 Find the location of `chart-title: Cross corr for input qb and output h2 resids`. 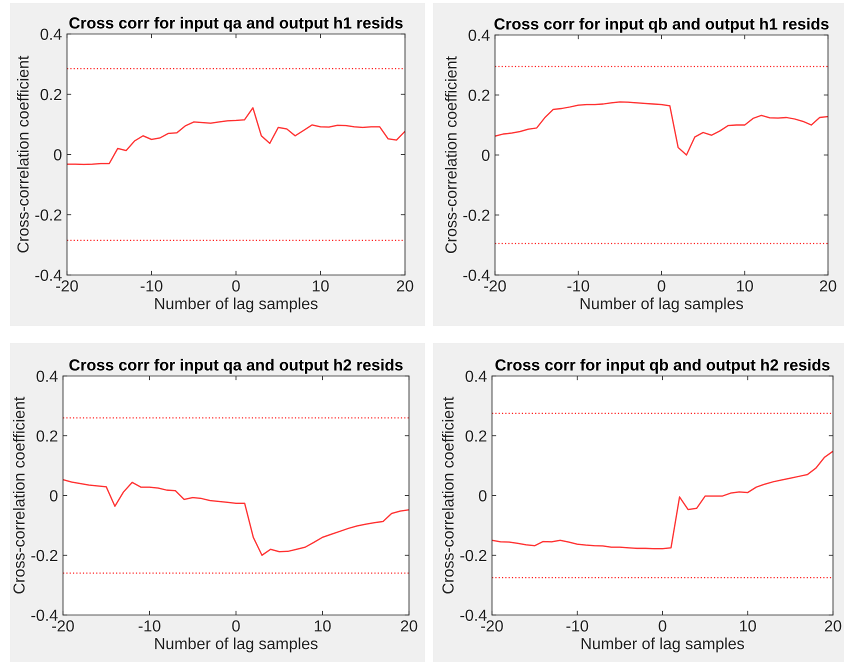

chart-title: Cross corr for input qb and output h2 resids is located at coordinates (662, 366).